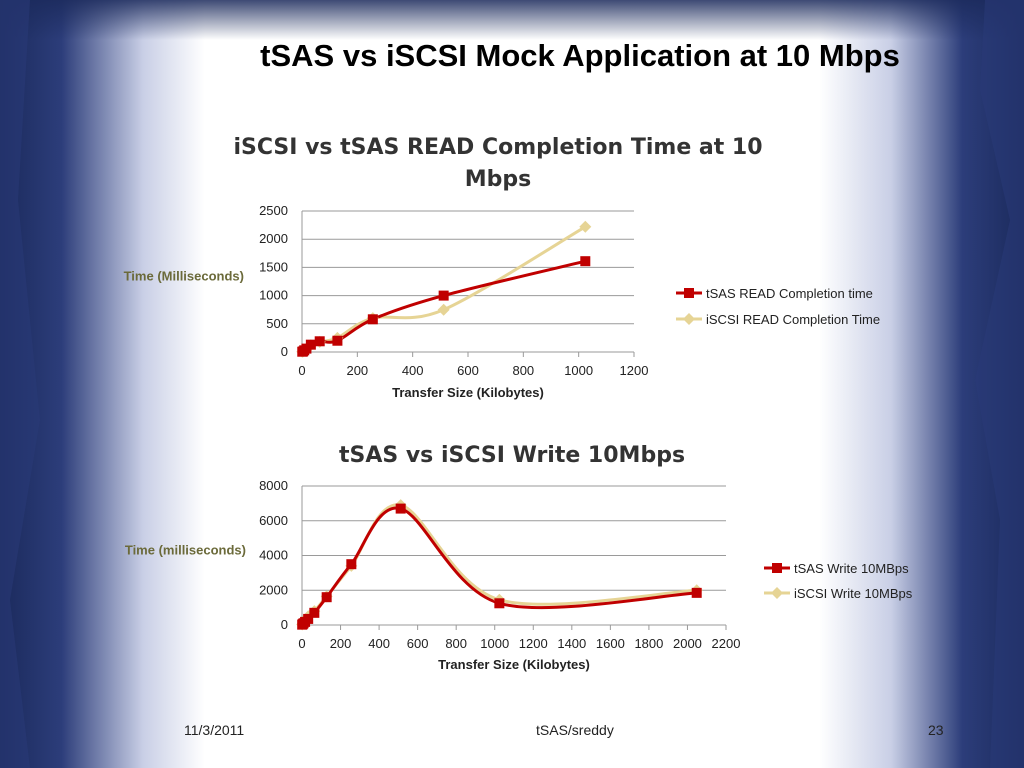 Image resolution: width=1024 pixels, height=768 pixels. Describe the element at coordinates (273, 210) in the screenshot. I see `y-tick-label: 2500` at that location.